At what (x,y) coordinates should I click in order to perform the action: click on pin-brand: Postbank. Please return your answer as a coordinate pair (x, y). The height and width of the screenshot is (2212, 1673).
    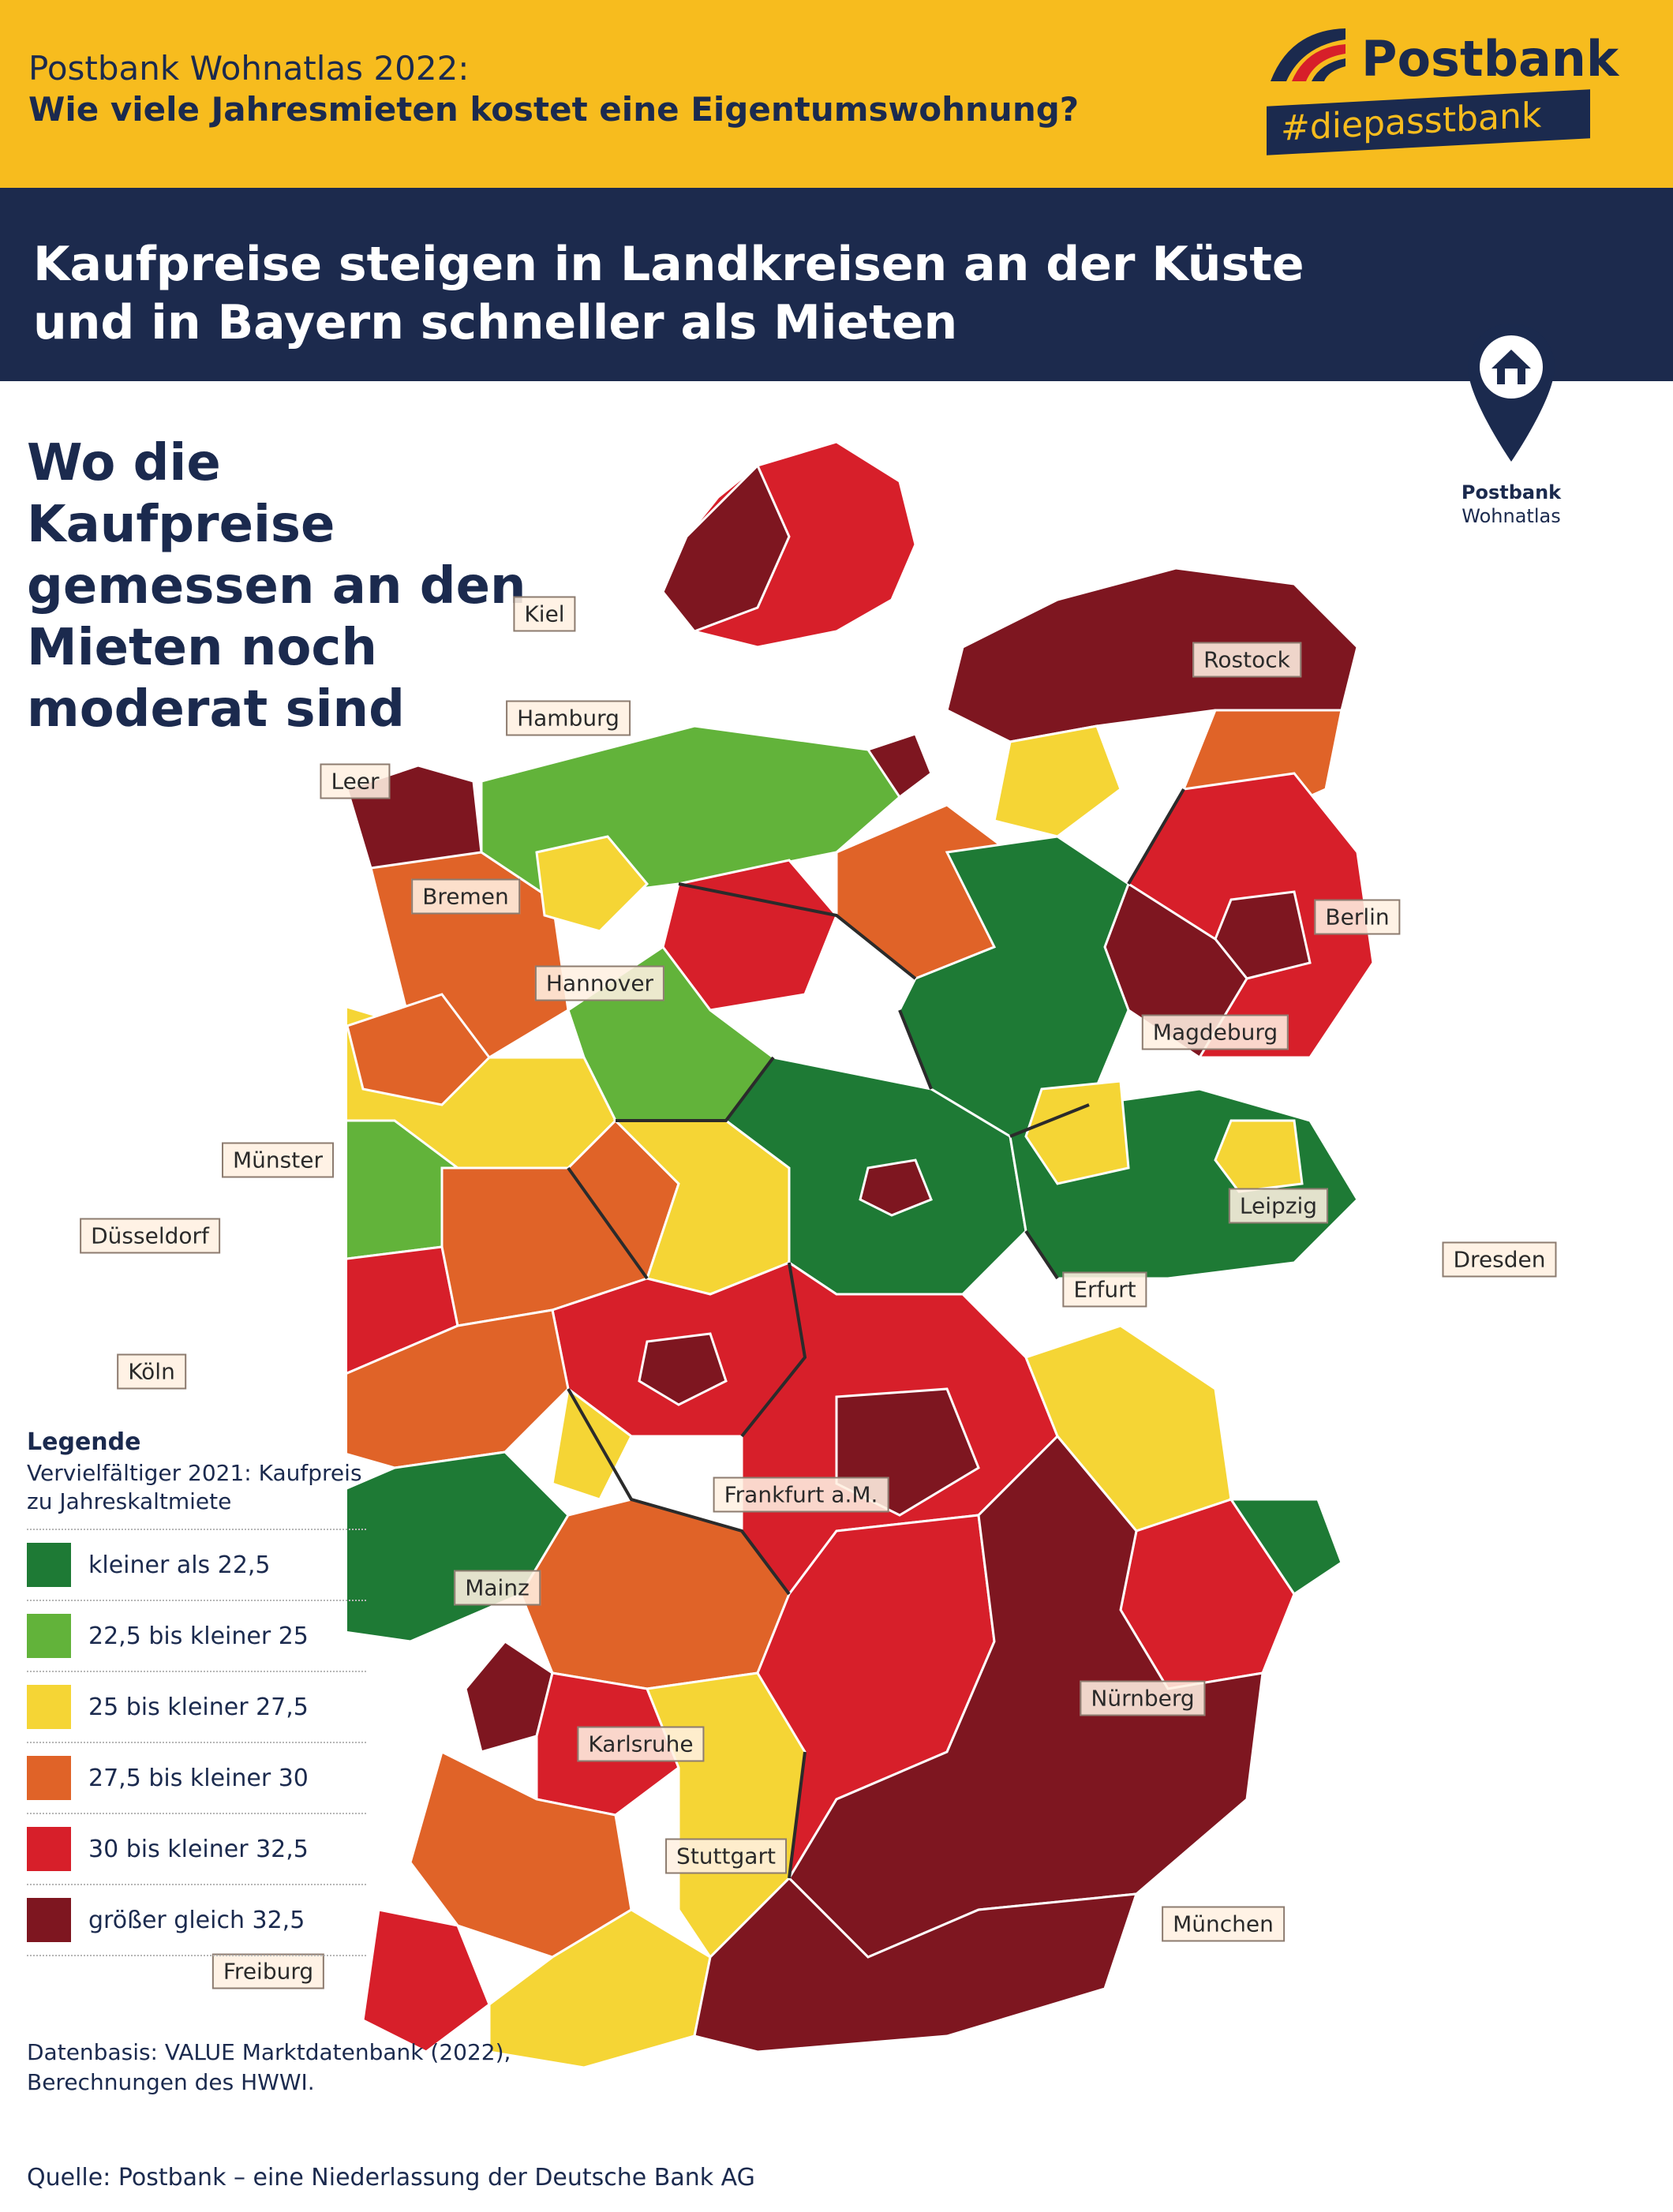
    Looking at the image, I should click on (1511, 492).